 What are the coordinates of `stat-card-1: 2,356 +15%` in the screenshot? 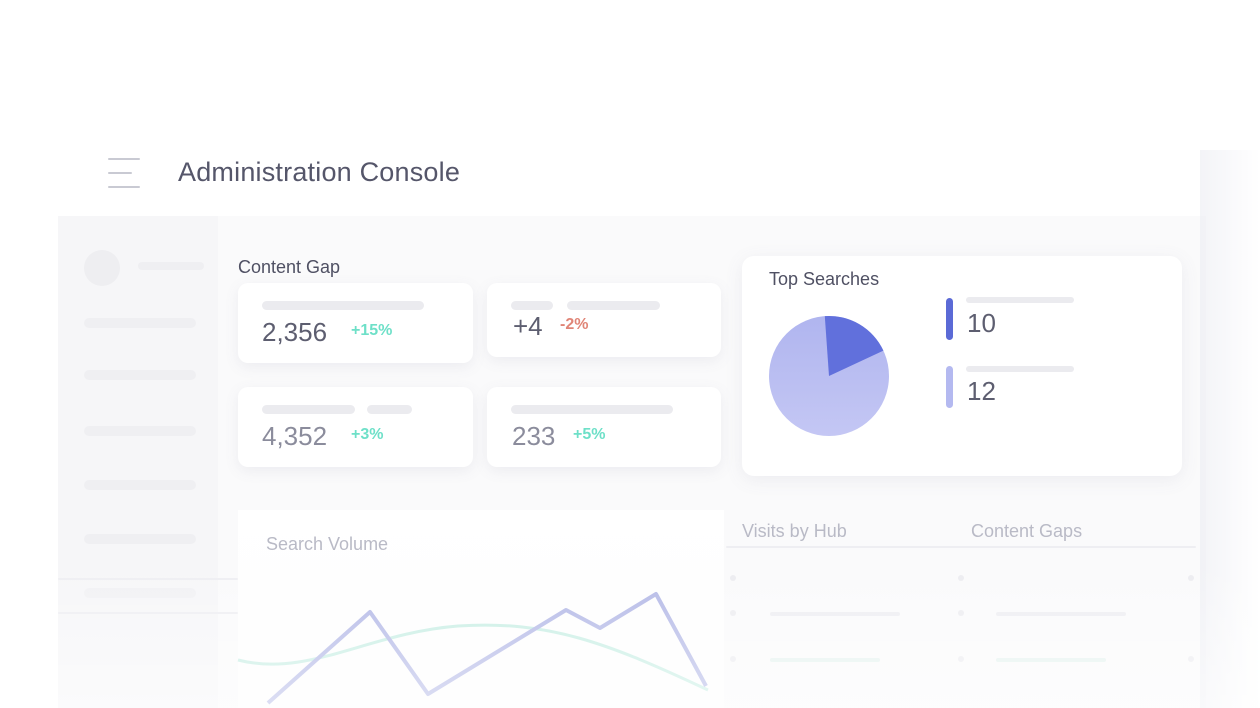 It's located at (355, 323).